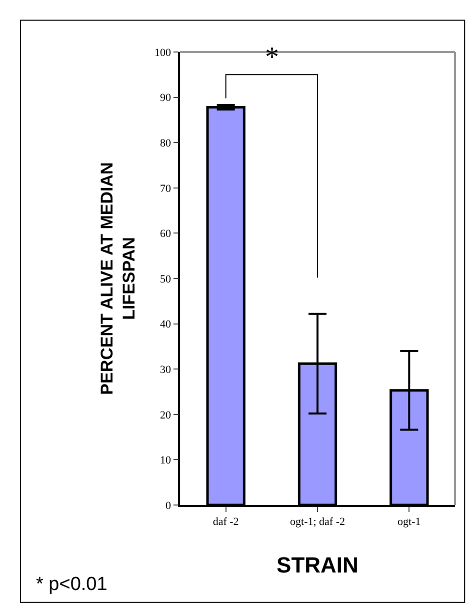  Describe the element at coordinates (163, 52) in the screenshot. I see `y-tick-label: 100` at that location.